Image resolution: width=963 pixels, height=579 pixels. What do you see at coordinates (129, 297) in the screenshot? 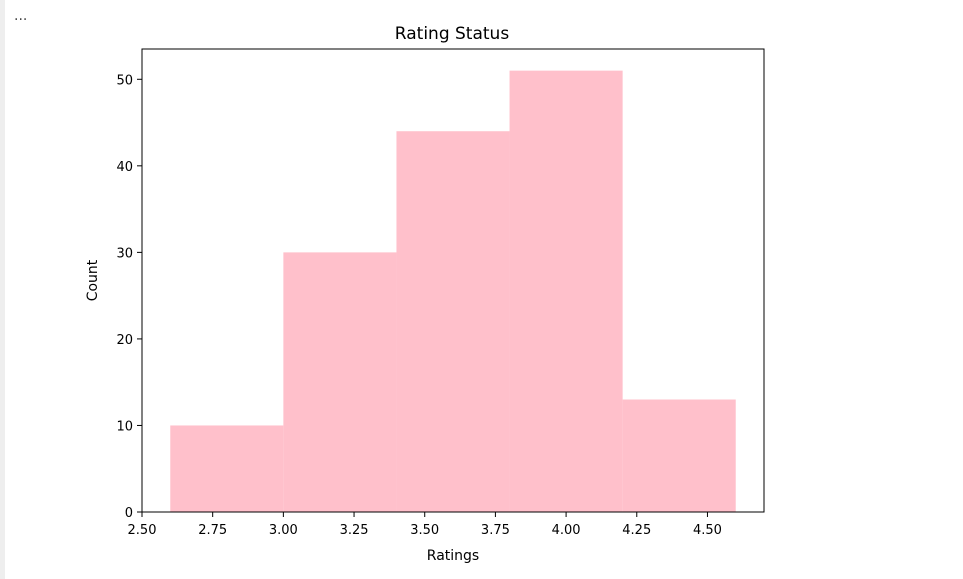
I see `y-axis-ticks: 0 10 20 30 40 50` at bounding box center [129, 297].